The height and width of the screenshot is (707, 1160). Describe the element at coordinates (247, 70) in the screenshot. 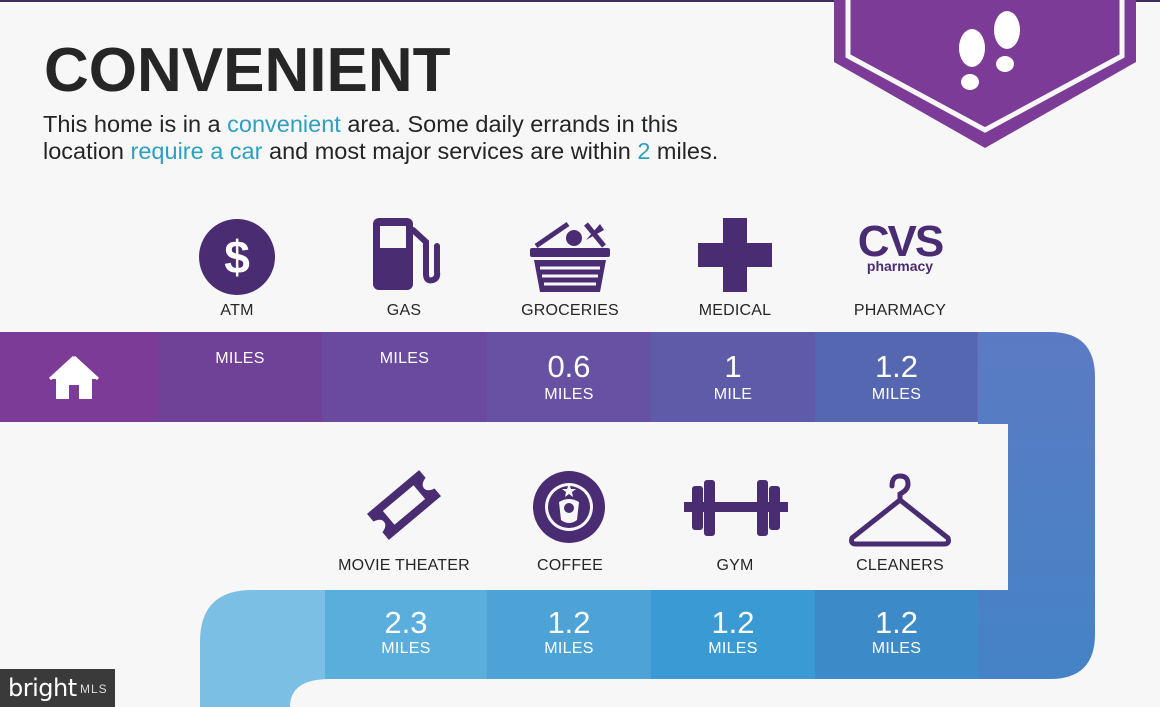

I see `page-title: CONVENIENT` at that location.